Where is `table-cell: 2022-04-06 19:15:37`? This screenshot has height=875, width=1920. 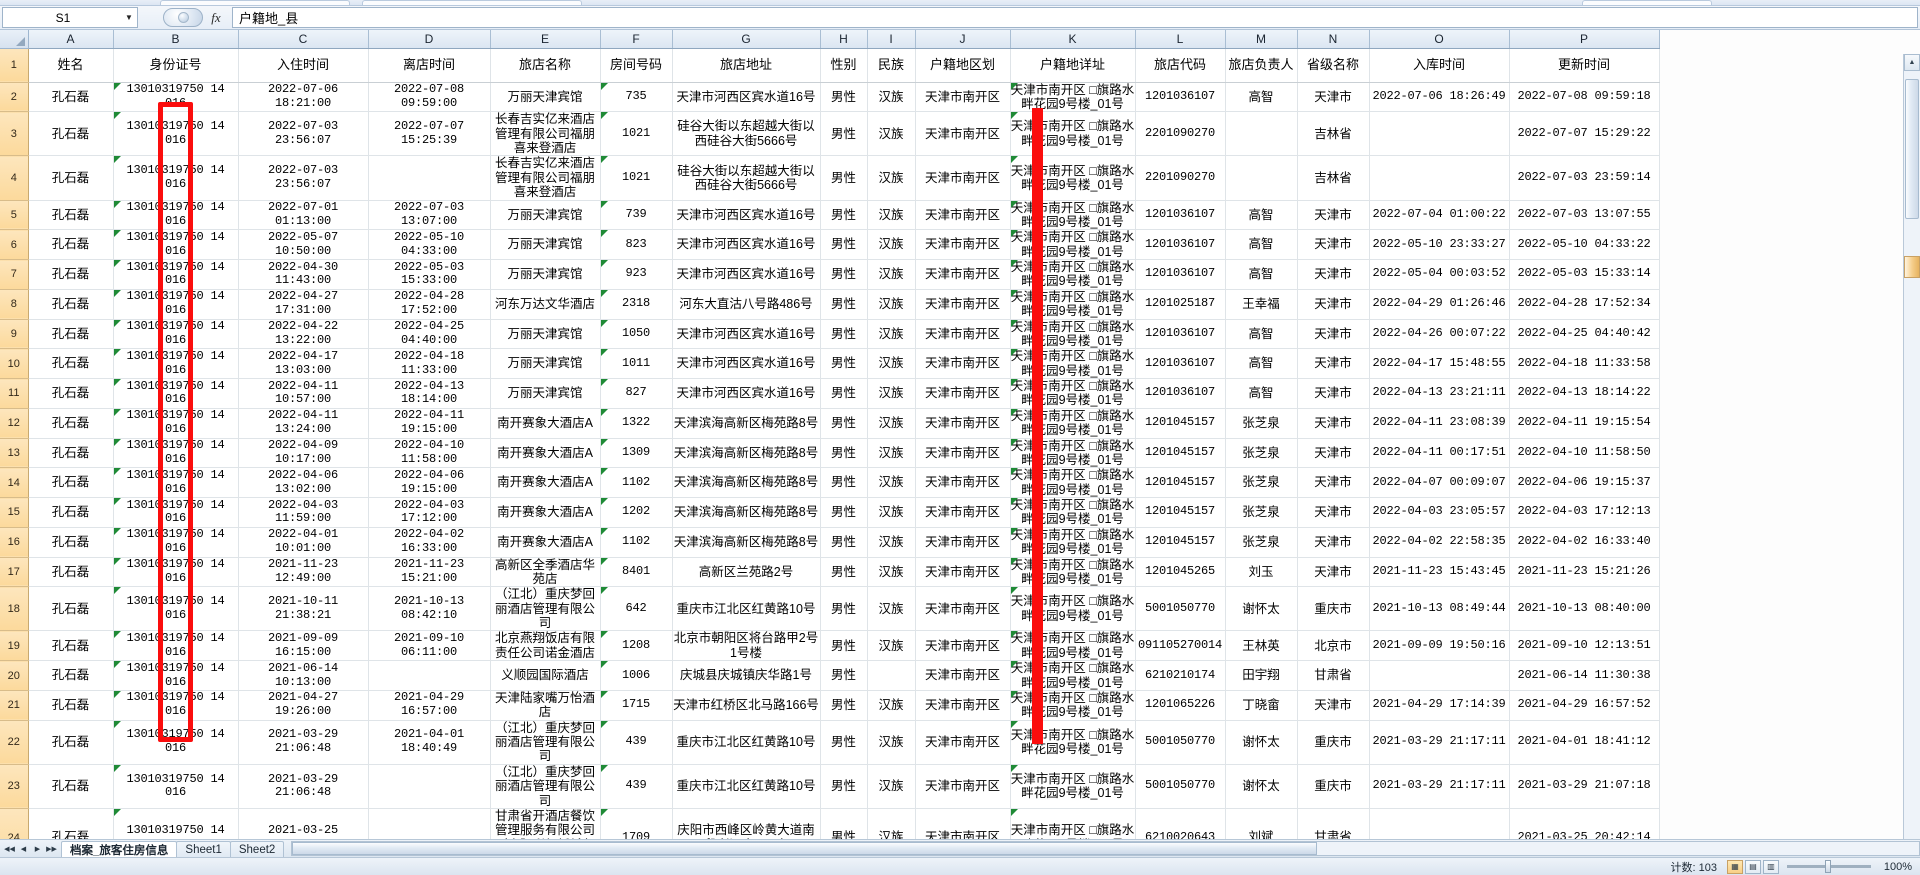
table-cell: 2022-04-06 19:15:37 is located at coordinates (1584, 482).